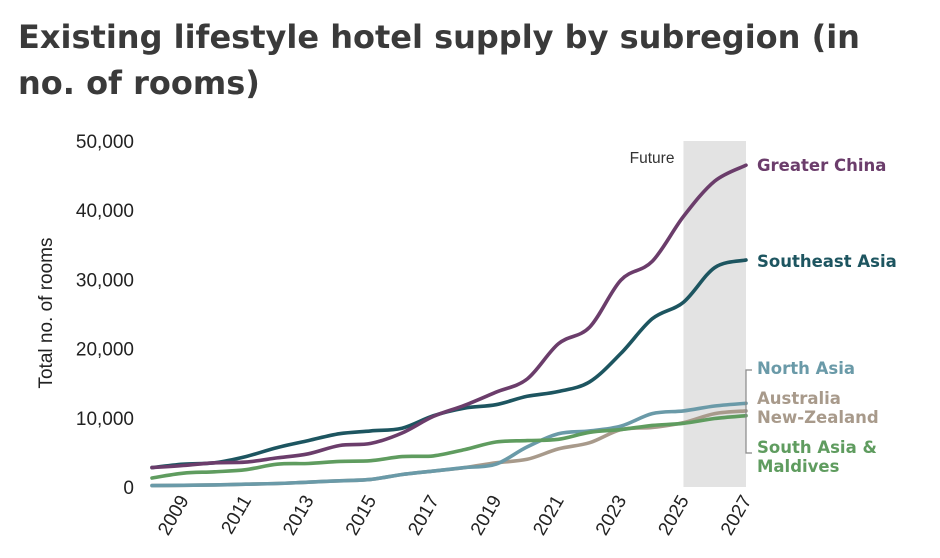 This screenshot has height=558, width=940. I want to click on future-shading, so click(714, 314).